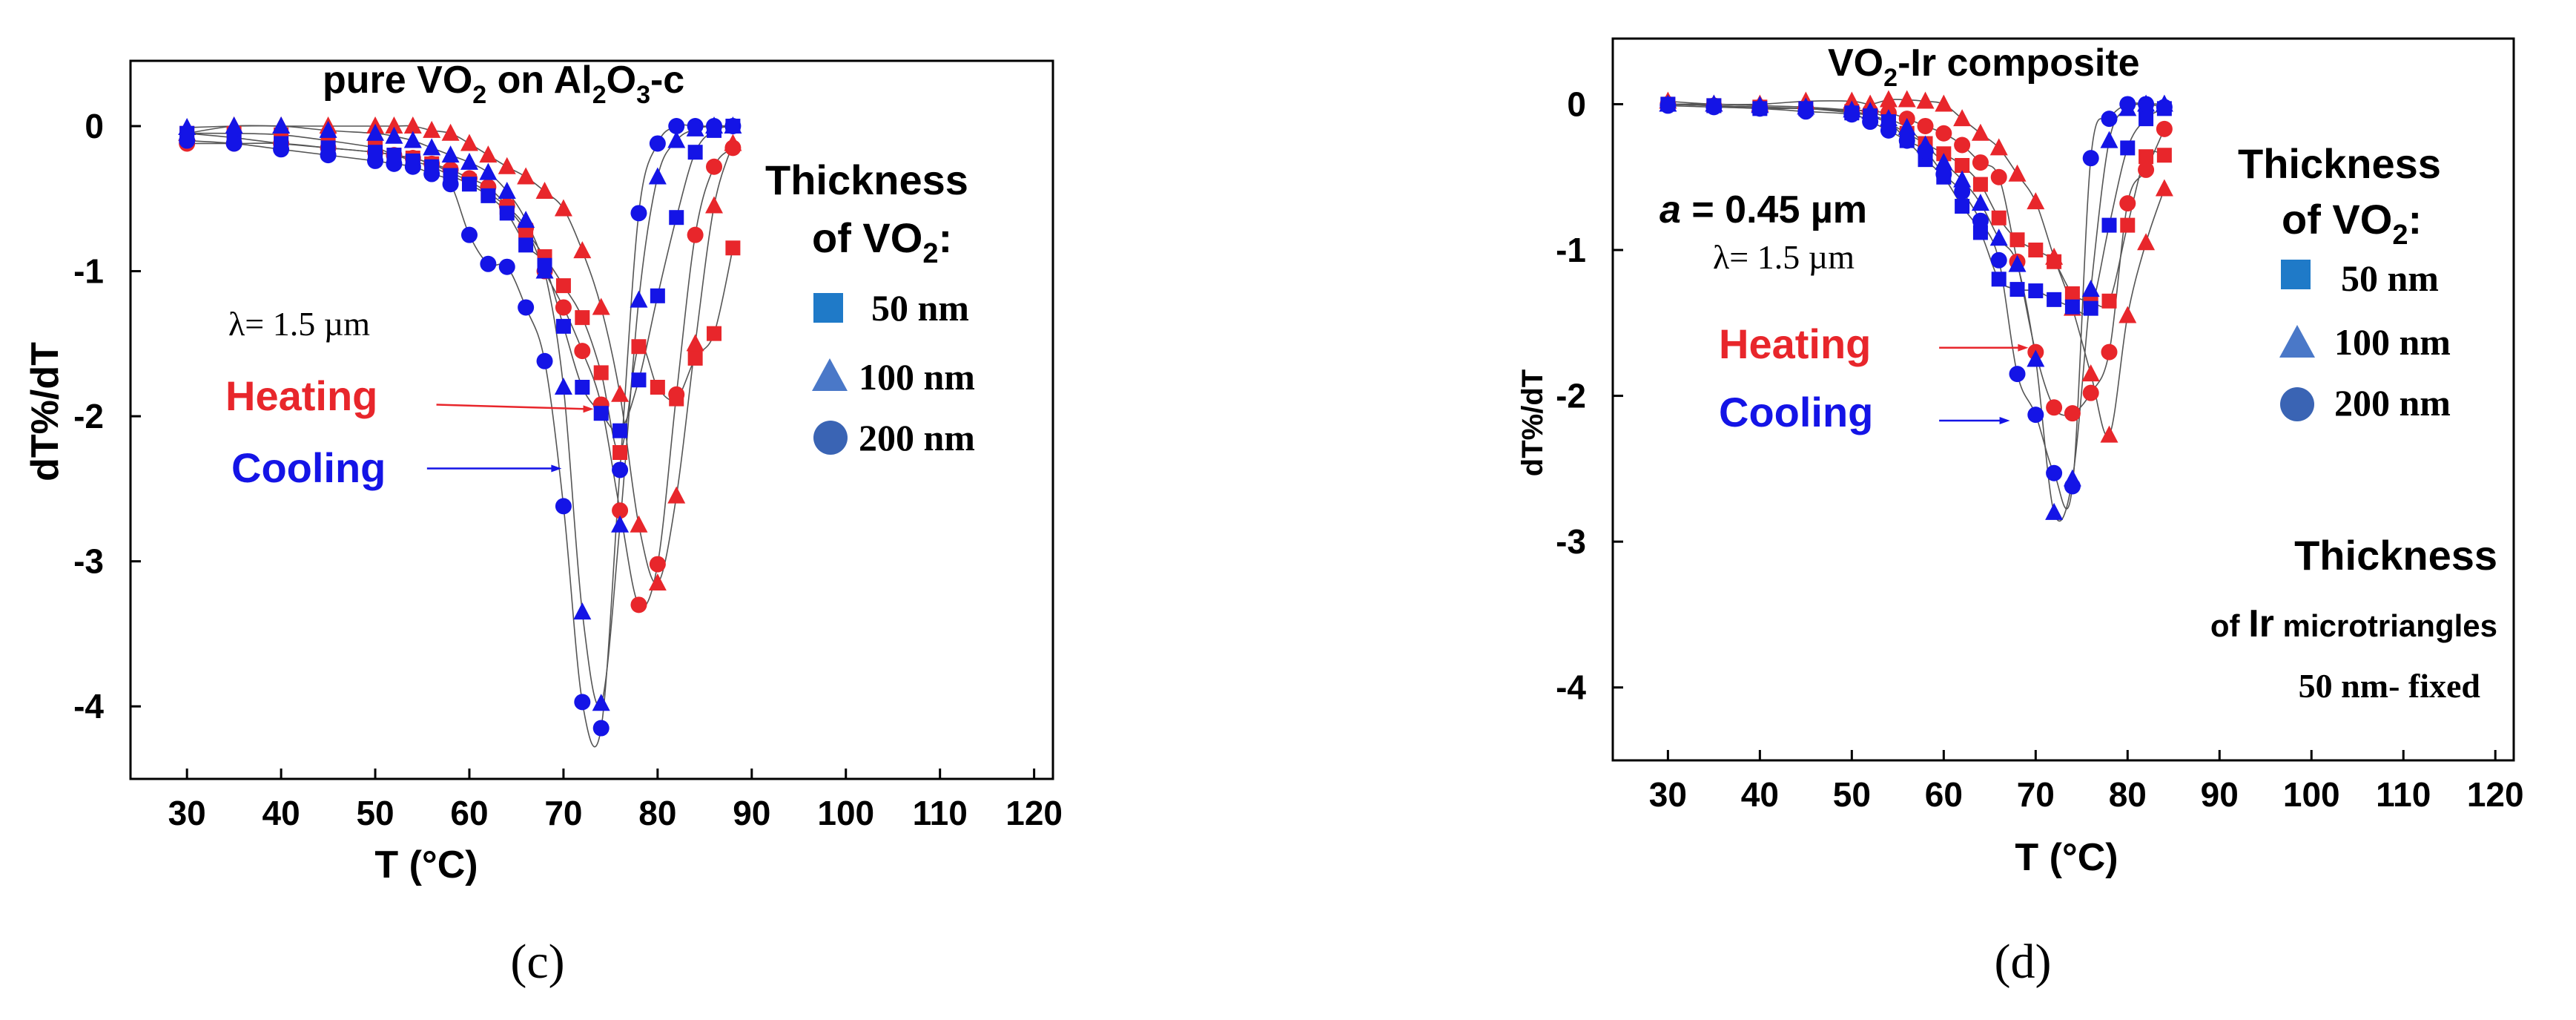 The width and height of the screenshot is (2576, 1020). I want to click on x-tick-label: 120, so click(2495, 795).